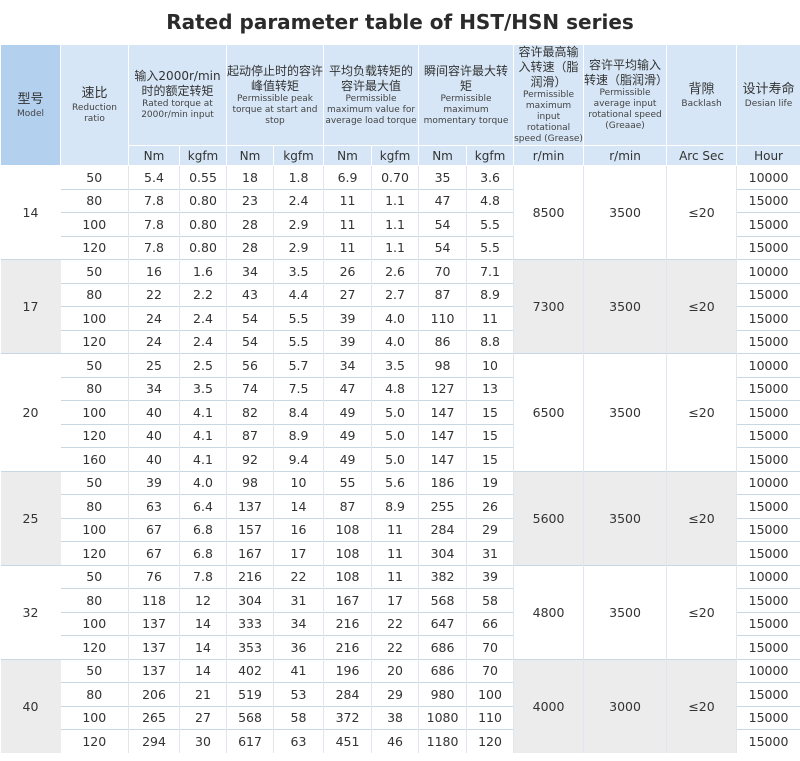 This screenshot has width=800, height=761. I want to click on value-cell: 2.2, so click(203, 294).